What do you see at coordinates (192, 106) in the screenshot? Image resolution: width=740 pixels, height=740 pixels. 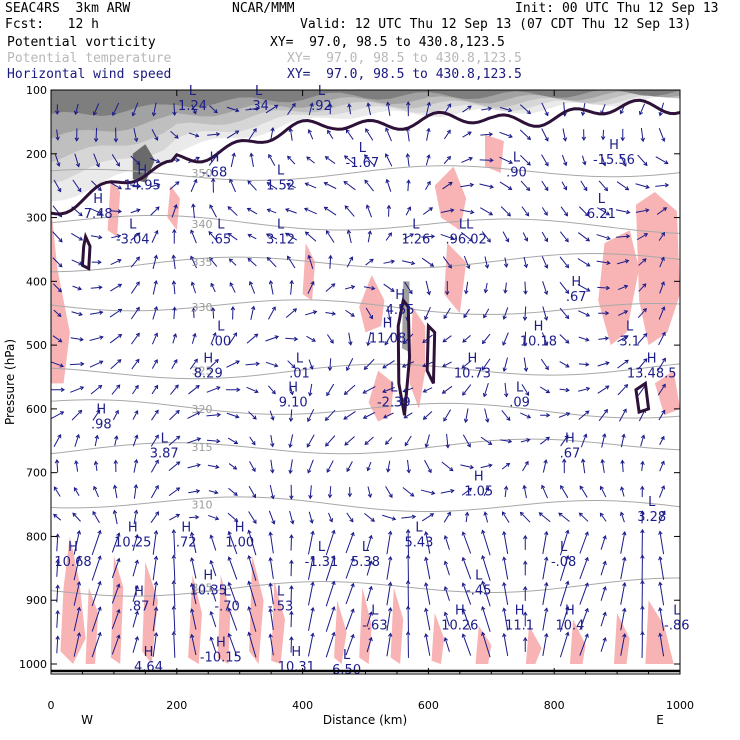 I see `extremum-value-label: 1.24` at bounding box center [192, 106].